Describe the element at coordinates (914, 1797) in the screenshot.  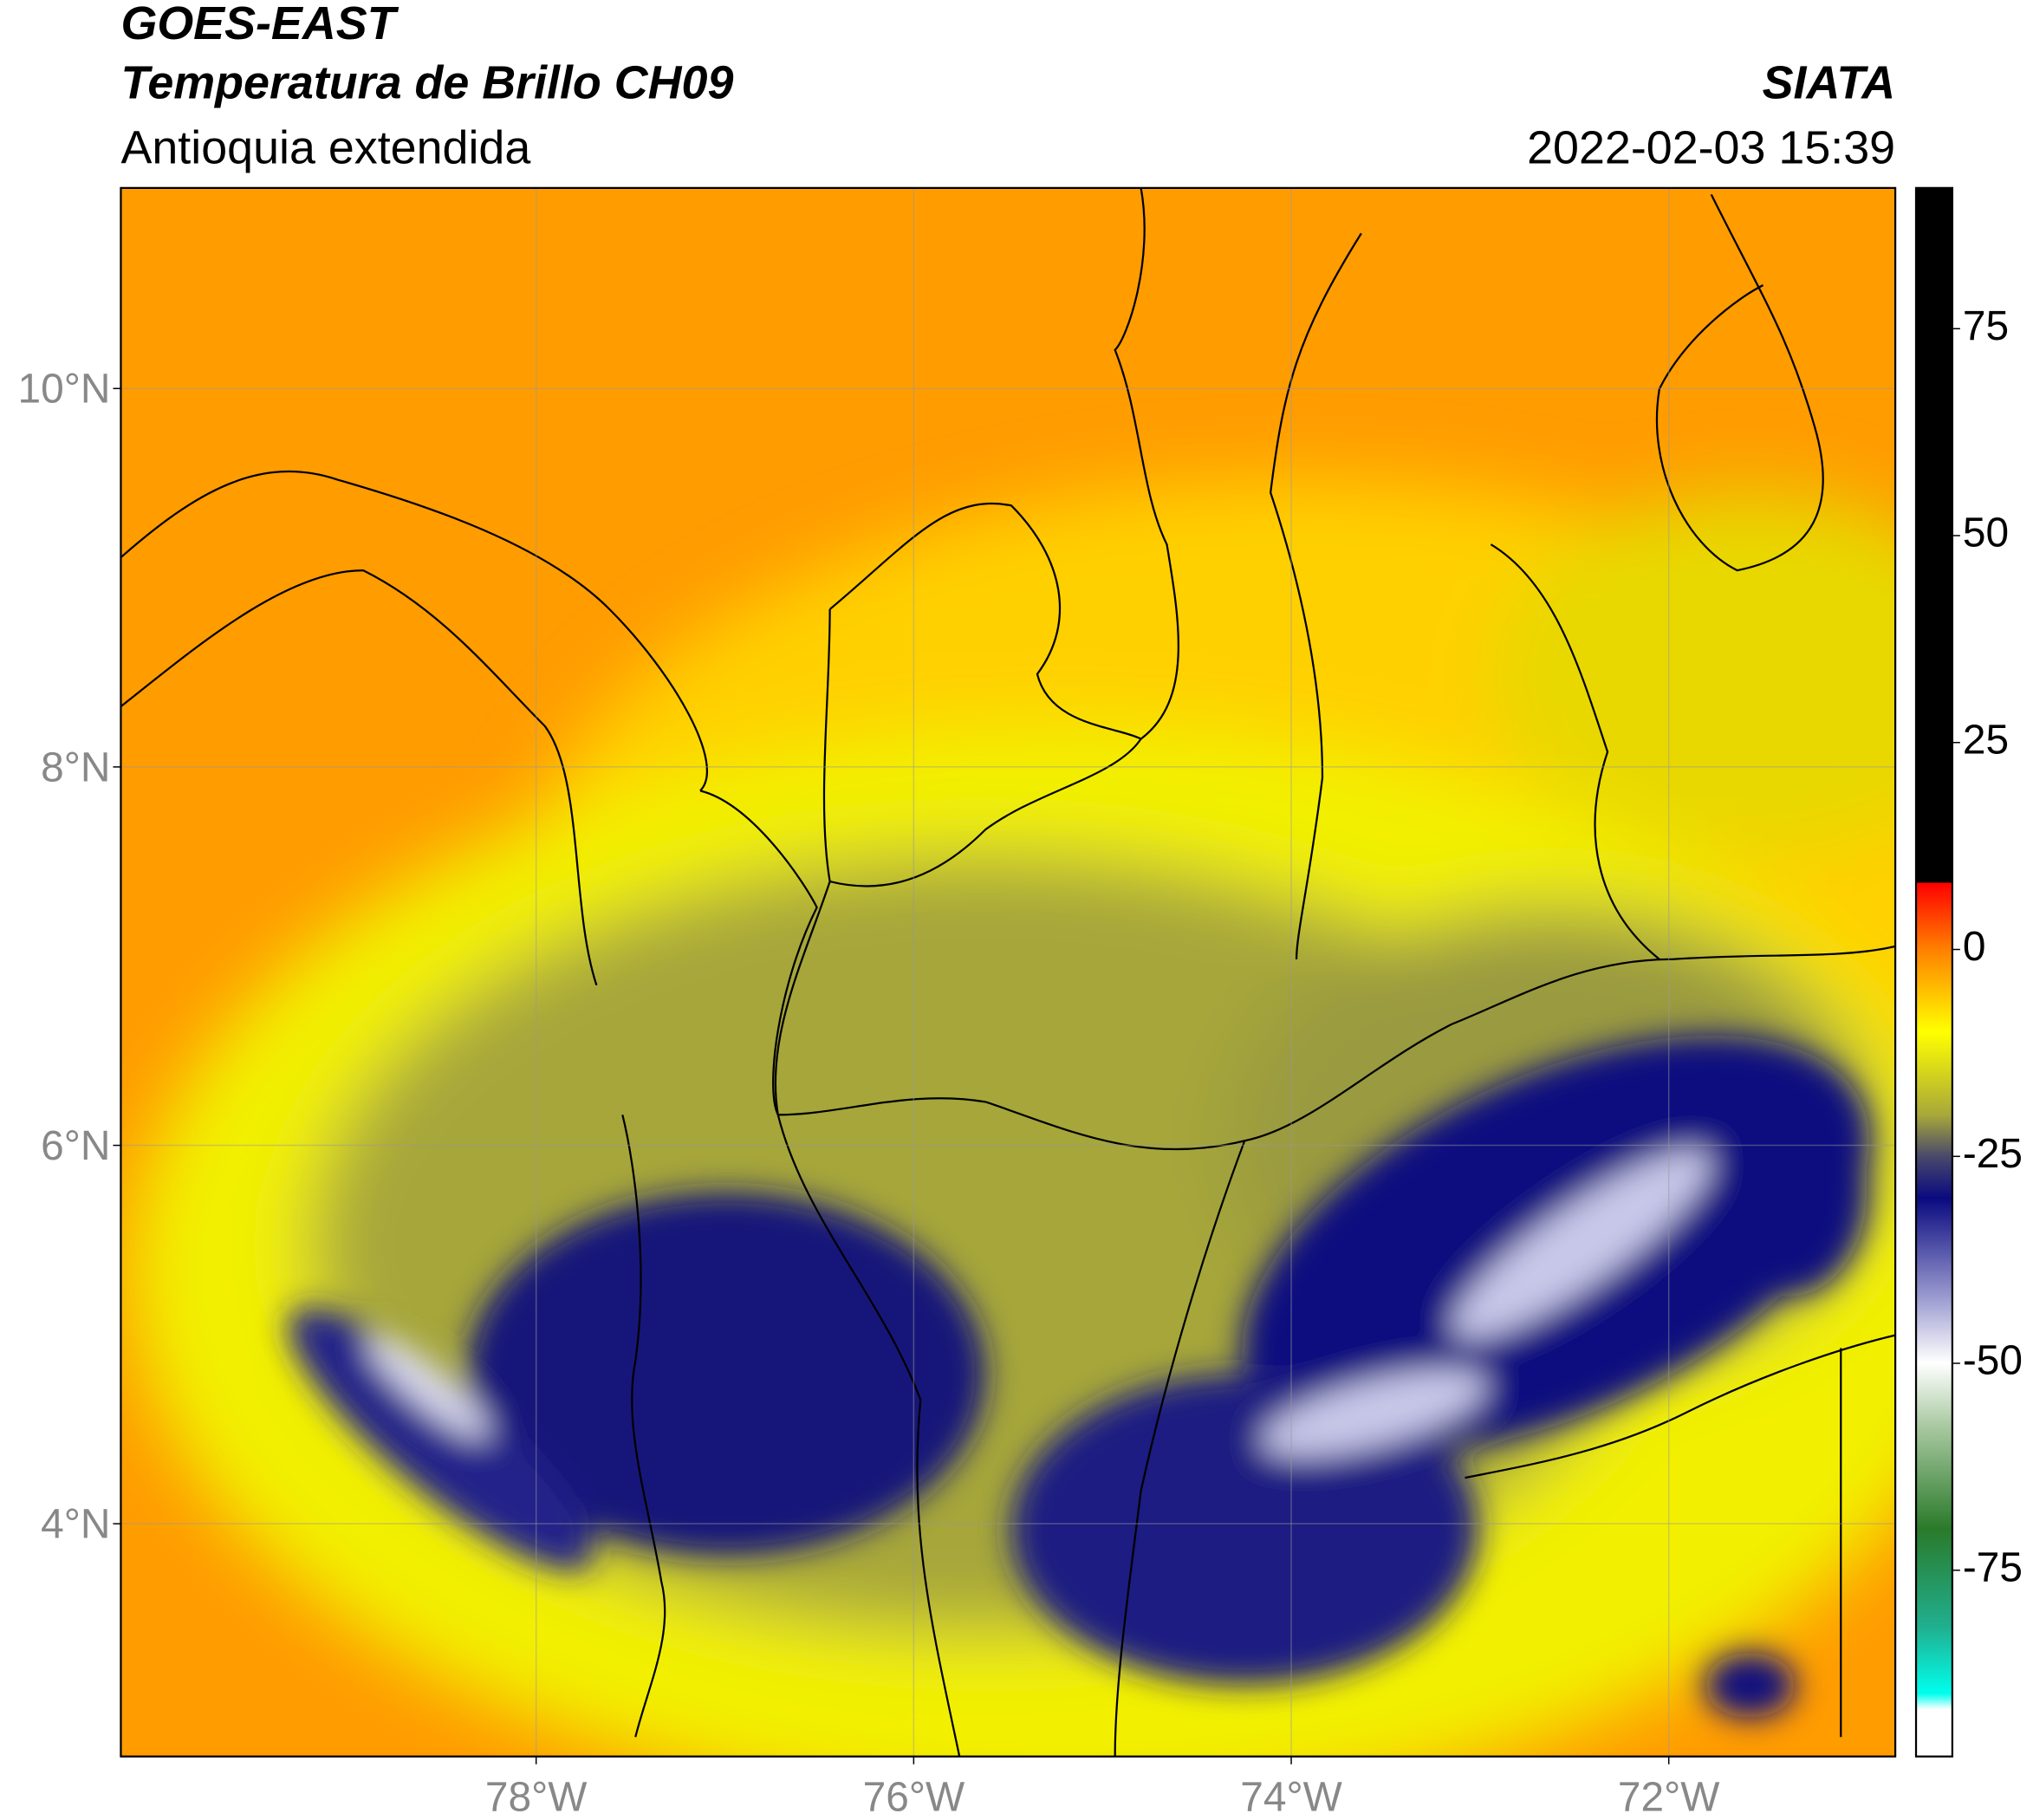
I see `x-tick-label: 76°W` at that location.